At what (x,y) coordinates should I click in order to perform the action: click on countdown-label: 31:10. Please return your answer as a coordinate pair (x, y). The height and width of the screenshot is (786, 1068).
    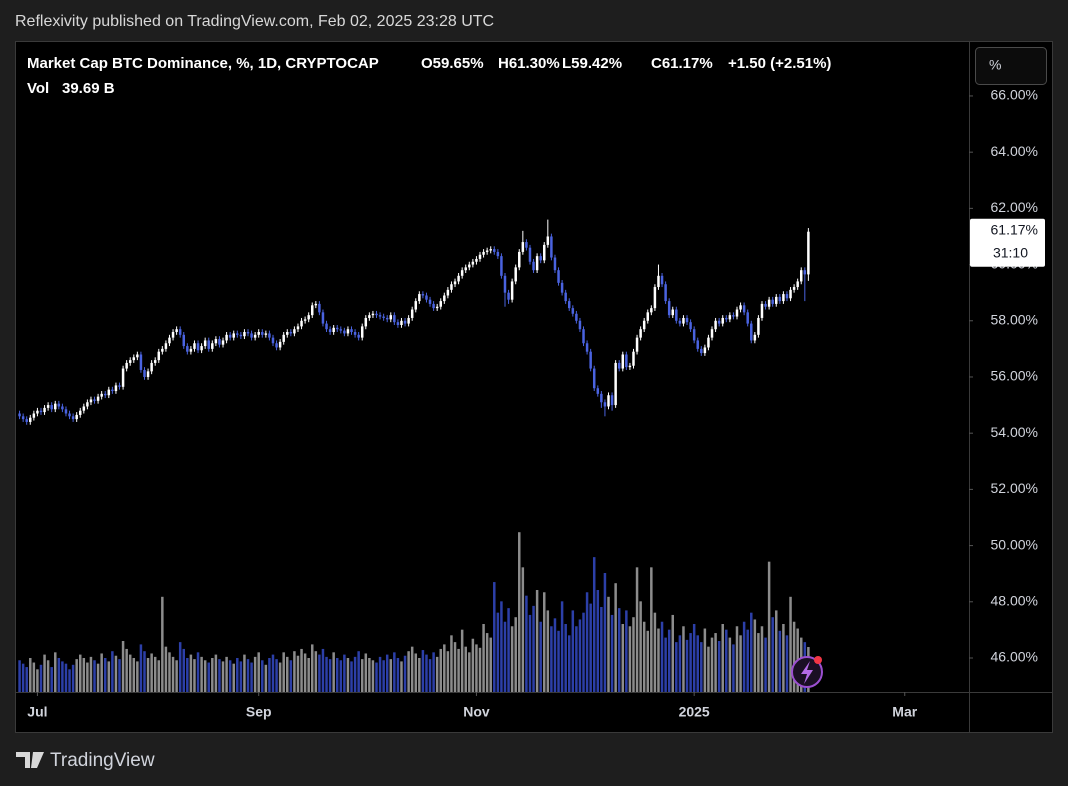
    Looking at the image, I should click on (1010, 252).